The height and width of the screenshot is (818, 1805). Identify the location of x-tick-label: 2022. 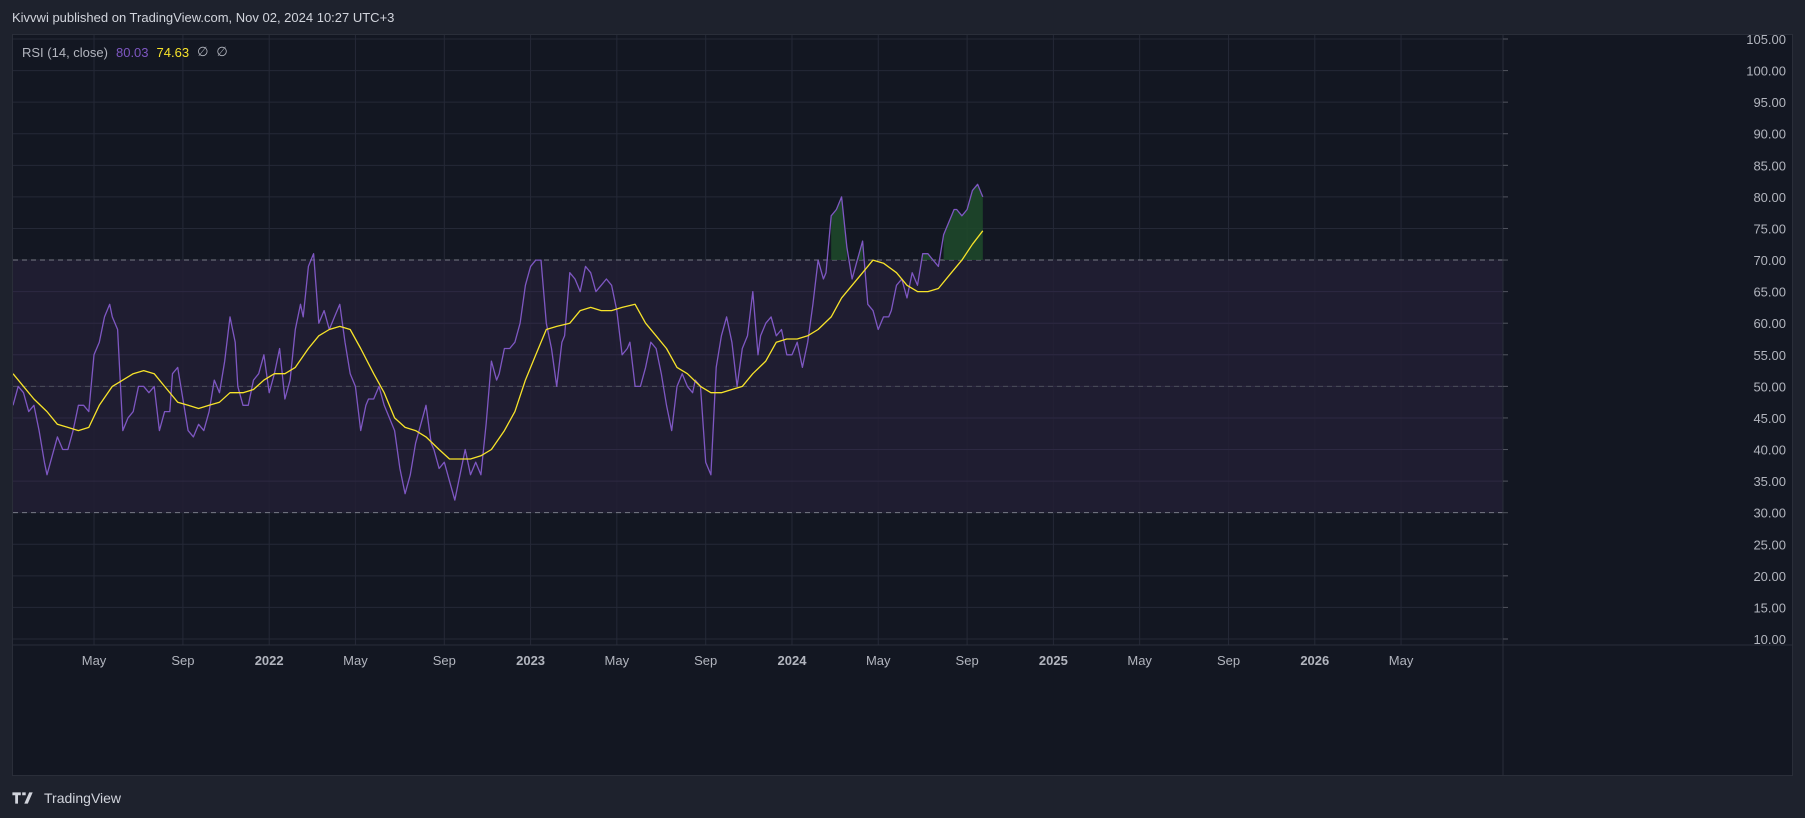
(269, 660).